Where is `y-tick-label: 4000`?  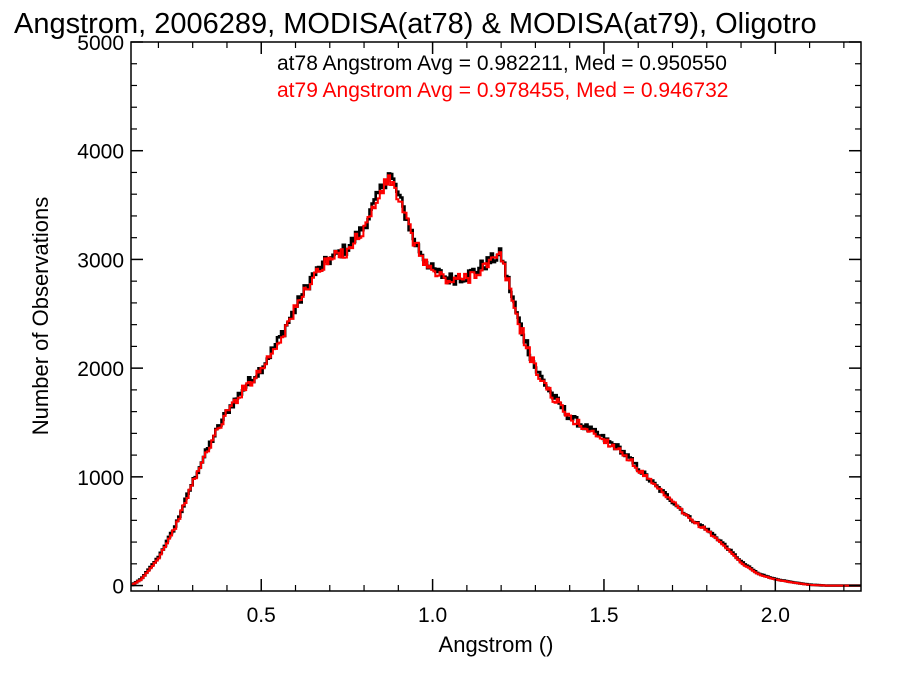
y-tick-label: 4000 is located at coordinates (100, 152).